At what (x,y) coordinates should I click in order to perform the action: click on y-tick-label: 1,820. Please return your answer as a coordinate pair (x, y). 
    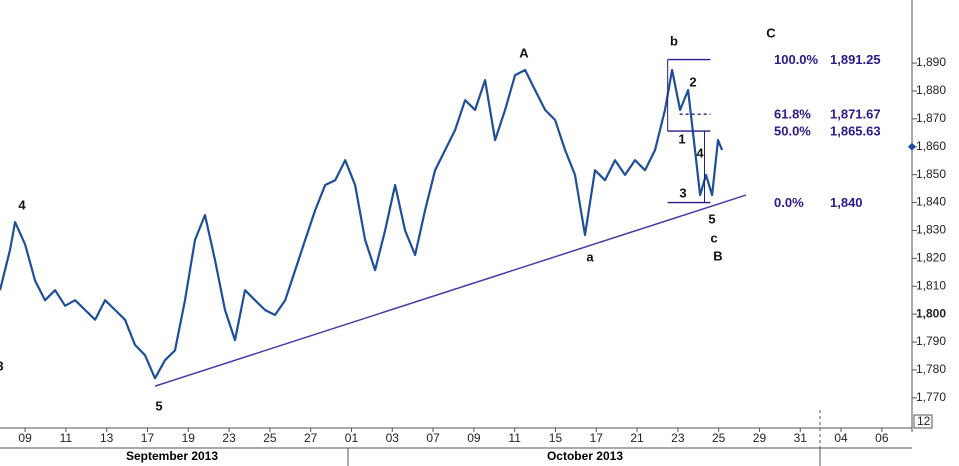
    Looking at the image, I should click on (931, 258).